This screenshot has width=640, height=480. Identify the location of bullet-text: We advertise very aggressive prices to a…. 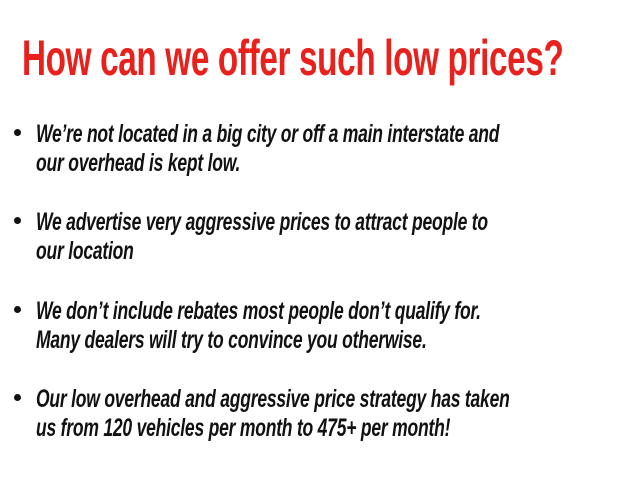
(262, 222).